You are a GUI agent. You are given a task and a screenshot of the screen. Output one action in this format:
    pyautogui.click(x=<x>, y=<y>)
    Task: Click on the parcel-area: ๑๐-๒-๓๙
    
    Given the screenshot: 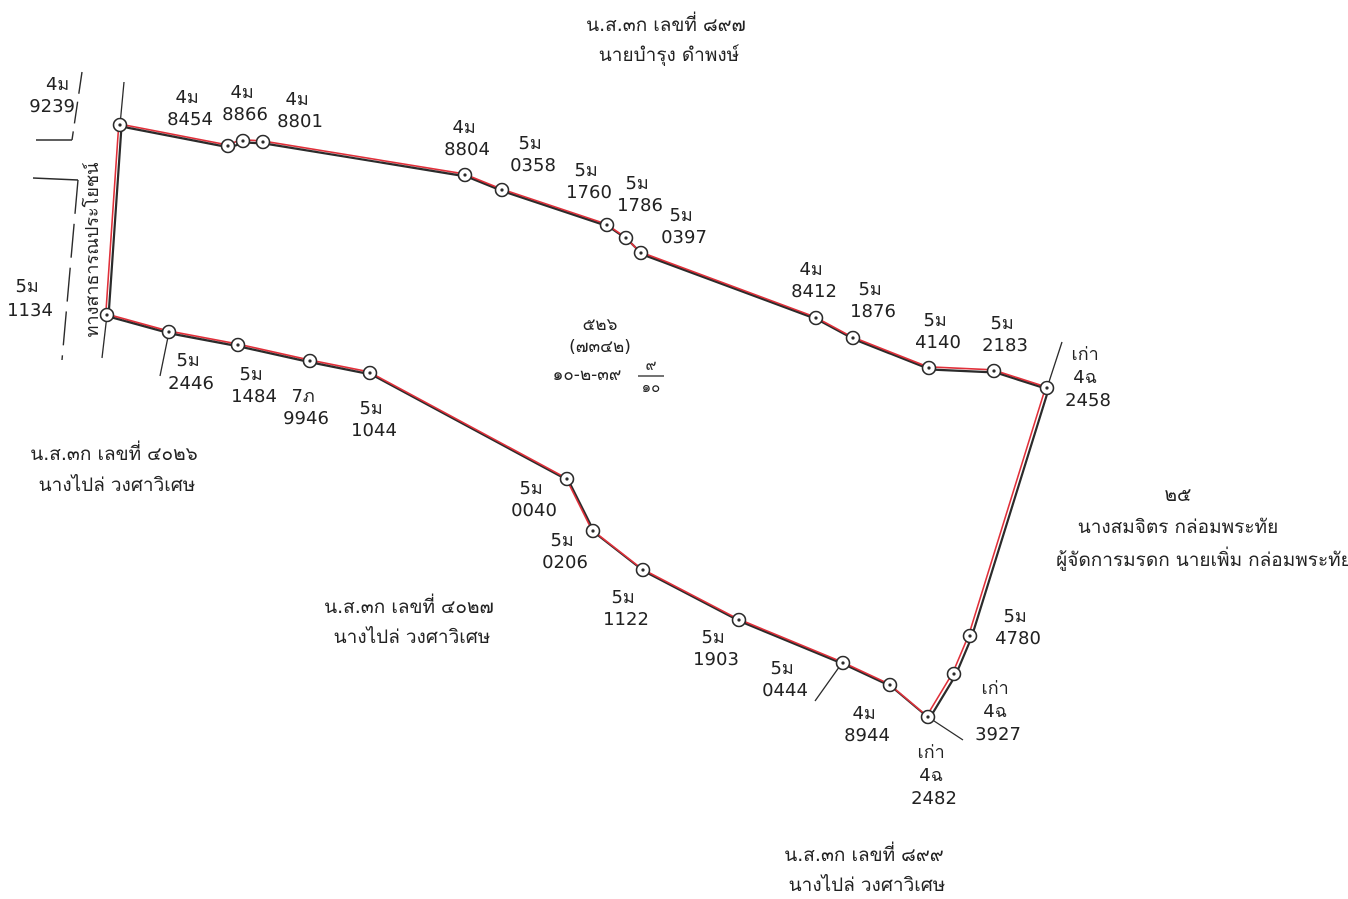 What is the action you would take?
    pyautogui.click(x=587, y=375)
    